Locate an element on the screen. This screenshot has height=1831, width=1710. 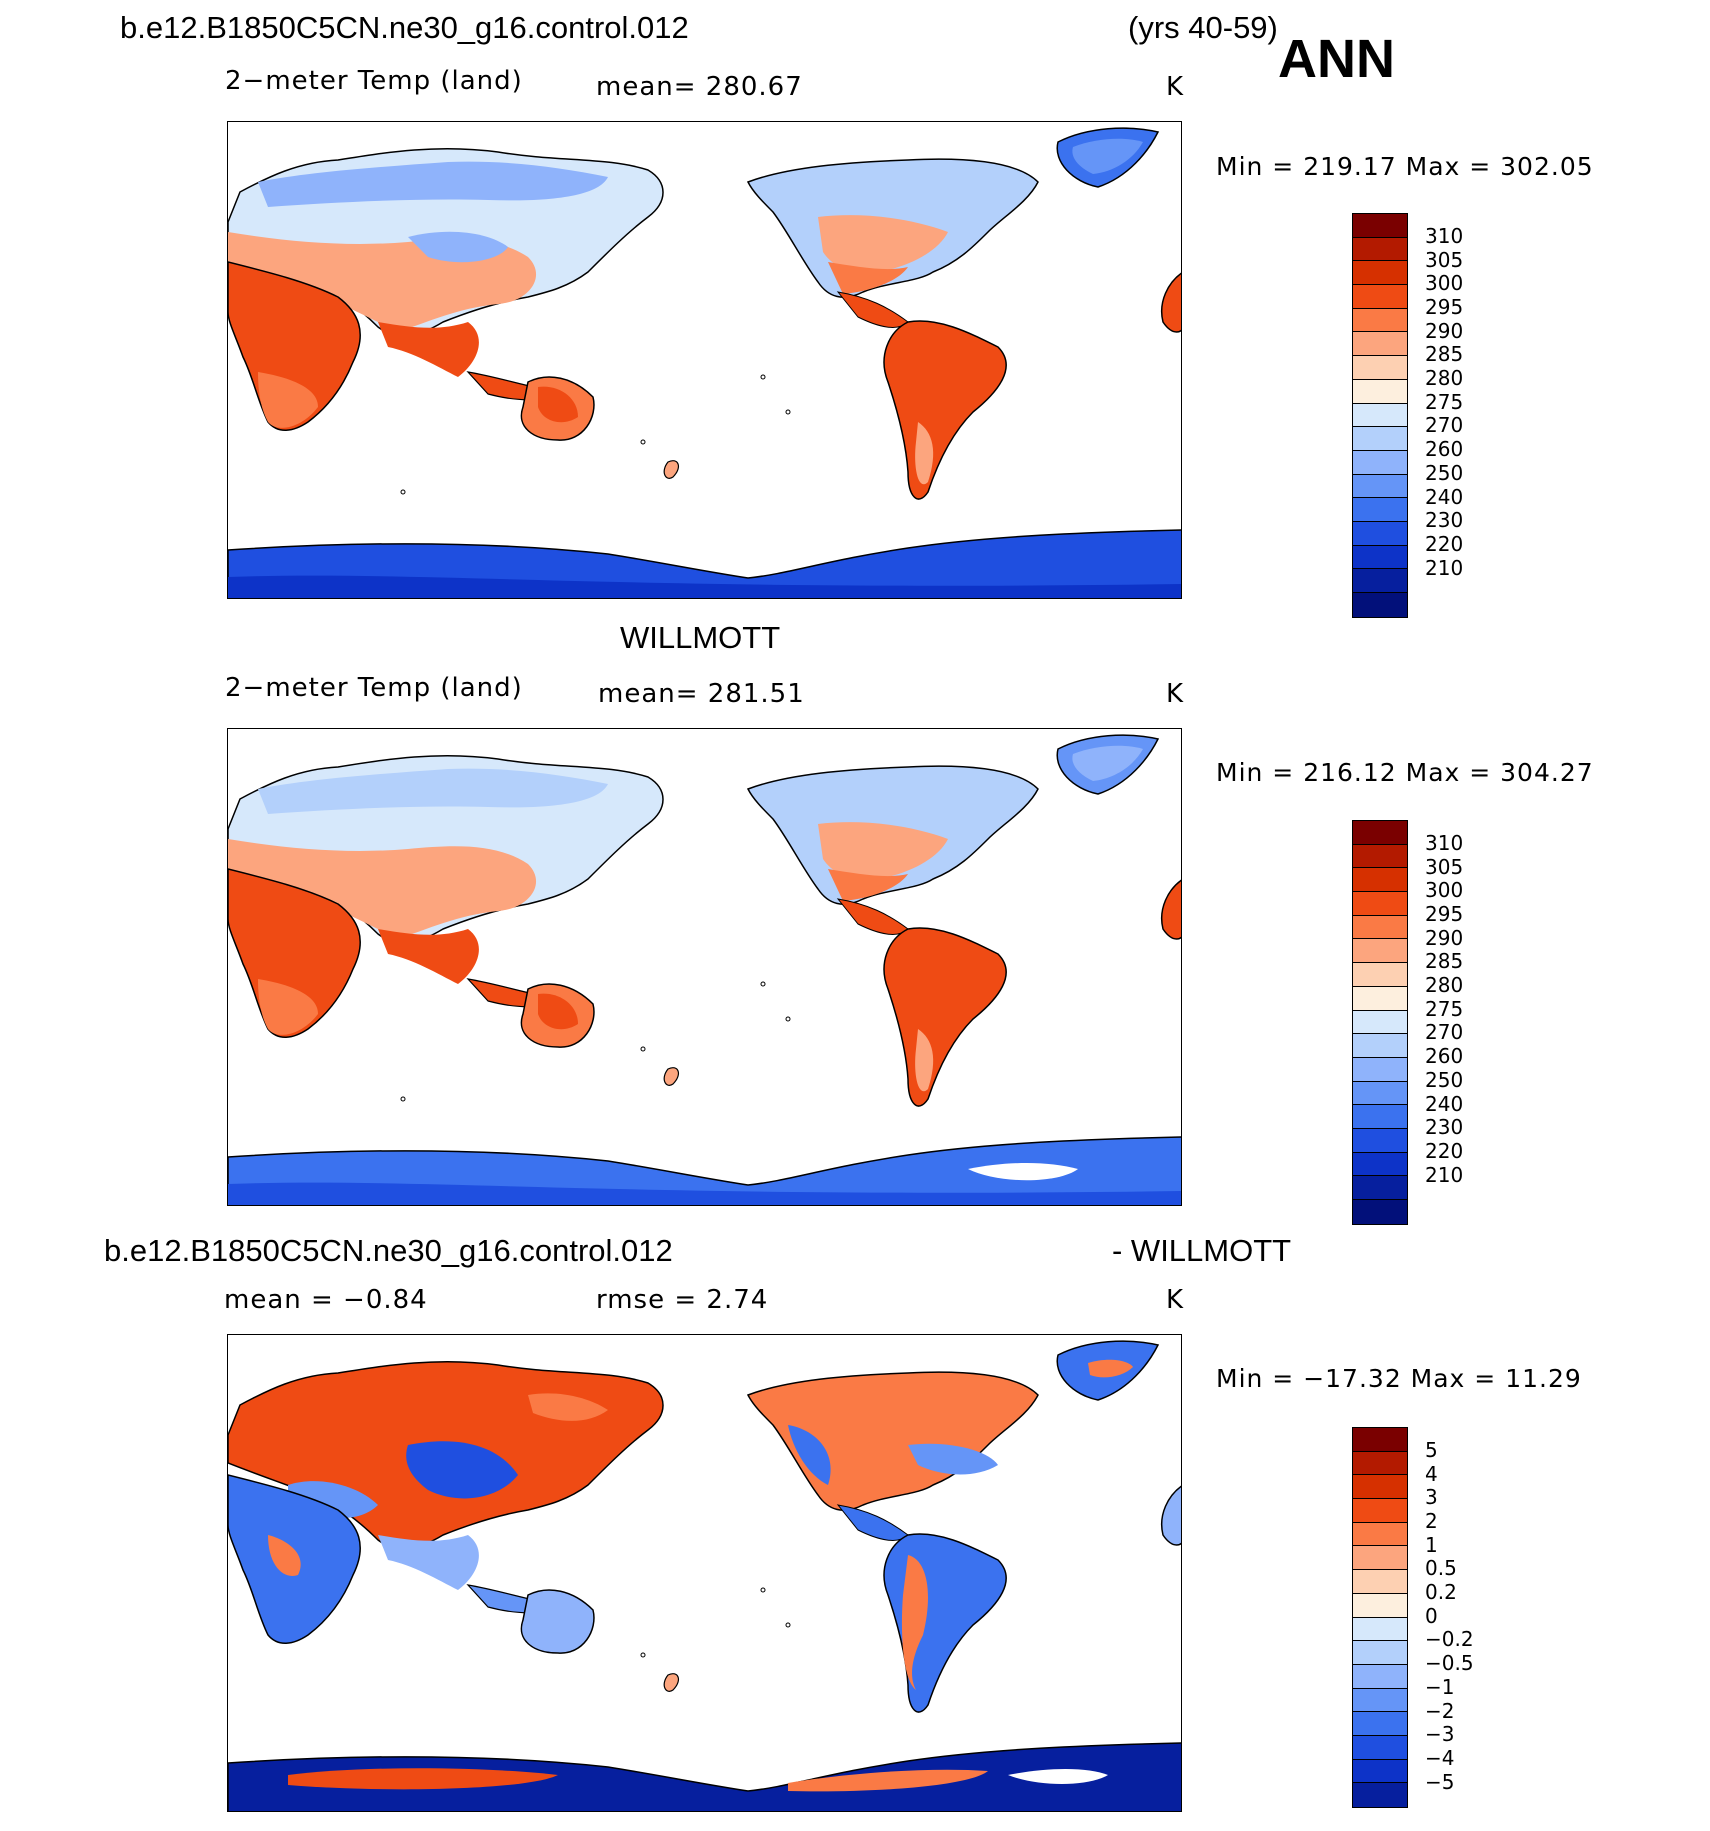
panel3-units: K is located at coordinates (1175, 1300).